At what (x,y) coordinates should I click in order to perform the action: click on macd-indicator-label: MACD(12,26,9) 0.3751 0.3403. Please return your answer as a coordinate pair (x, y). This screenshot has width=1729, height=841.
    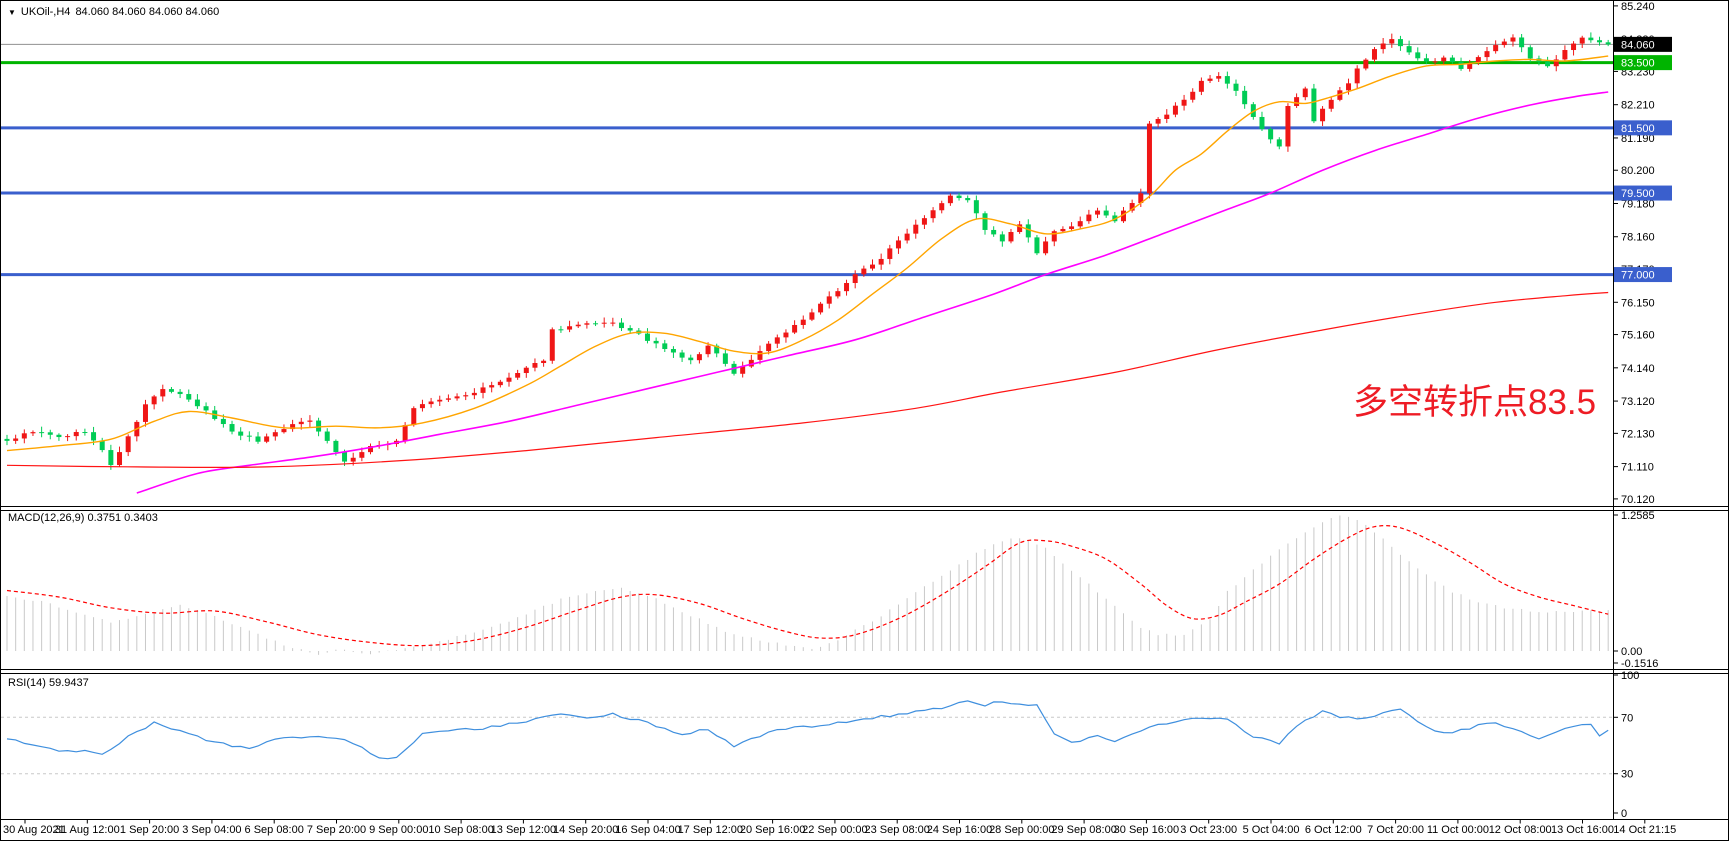
    Looking at the image, I should click on (83, 518).